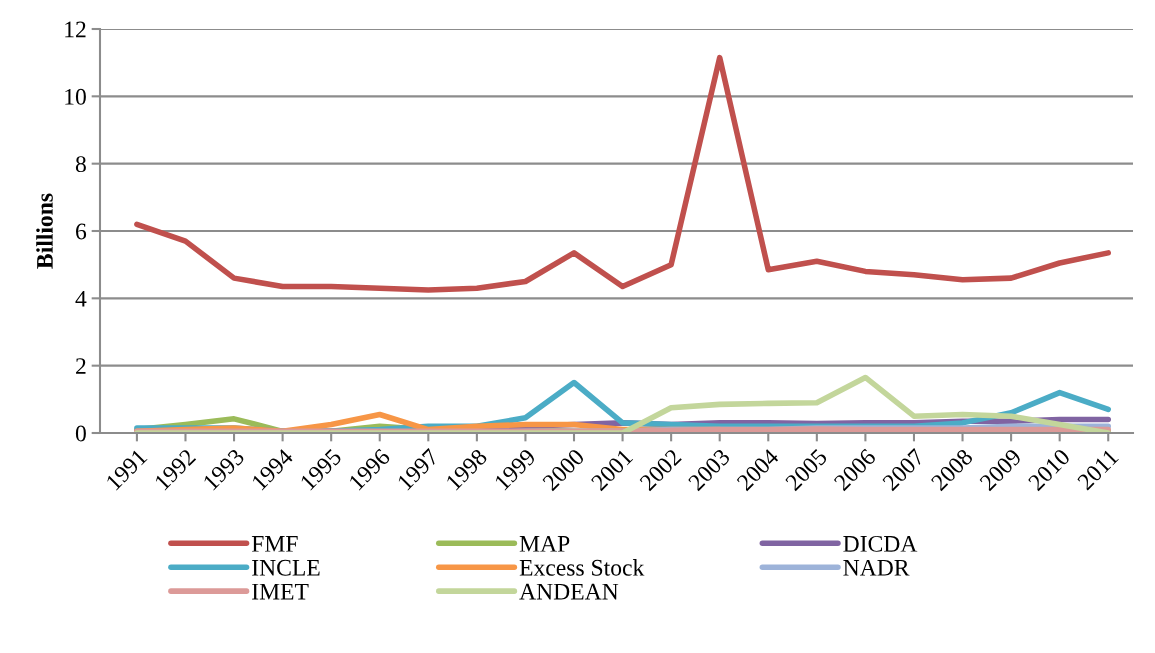 This screenshot has width=1155, height=653. What do you see at coordinates (81, 298) in the screenshot?
I see `y-tick-label: 4` at bounding box center [81, 298].